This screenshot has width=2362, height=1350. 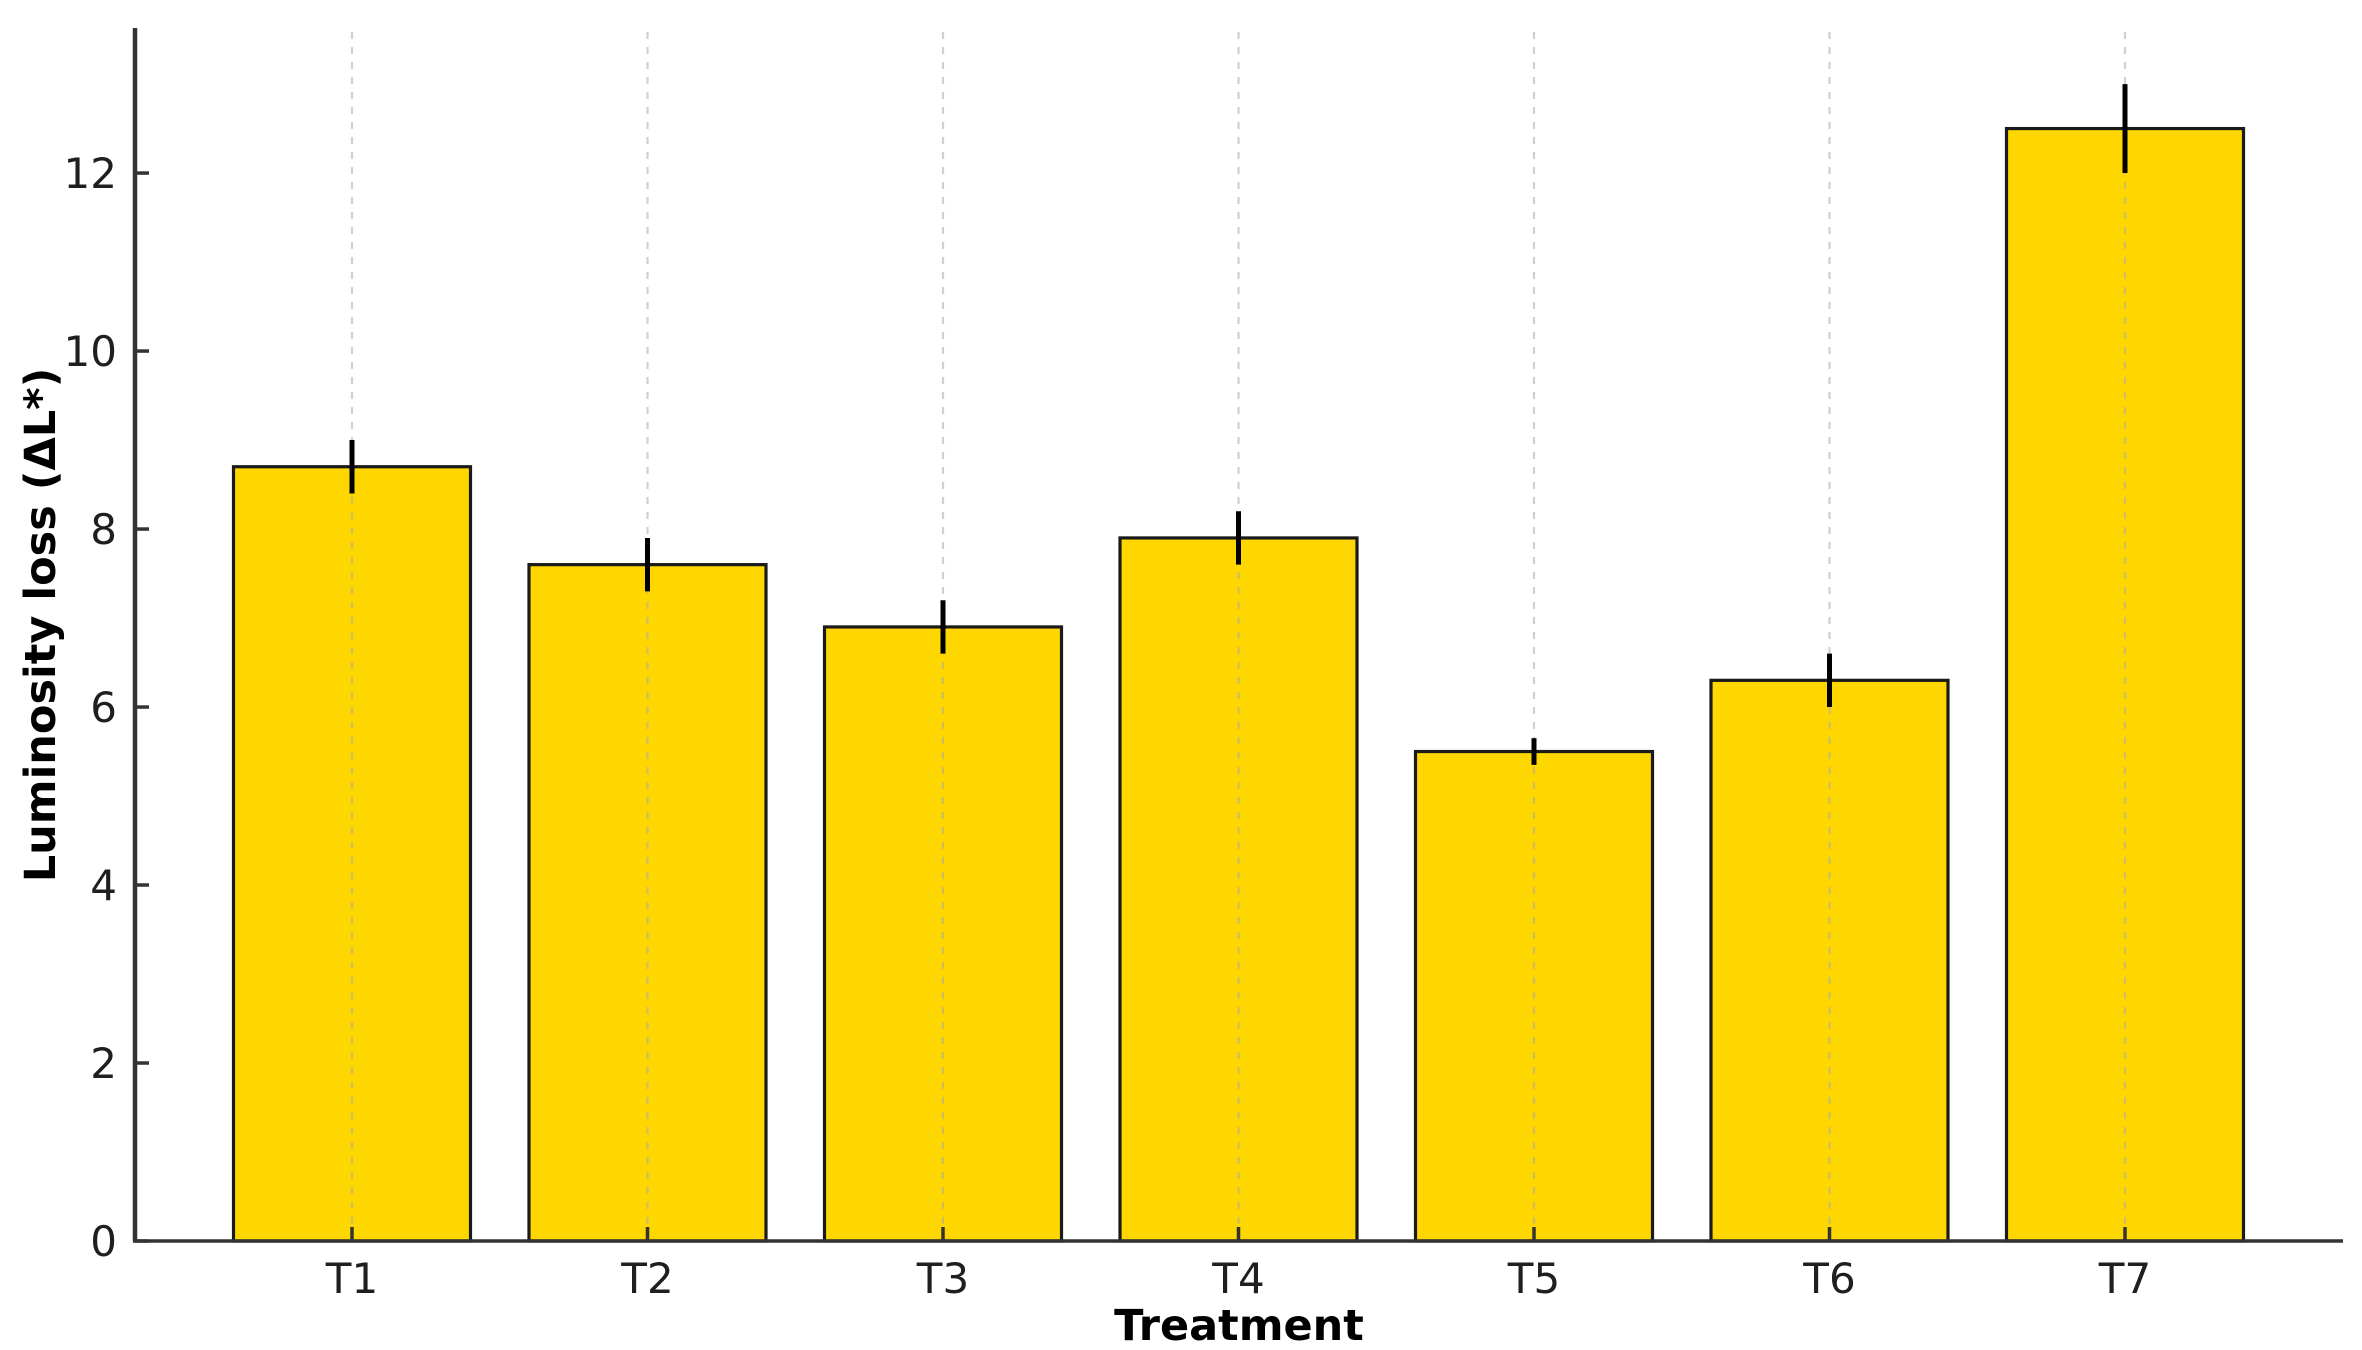 What do you see at coordinates (103, 1063) in the screenshot?
I see `y-tick-label-2: 2` at bounding box center [103, 1063].